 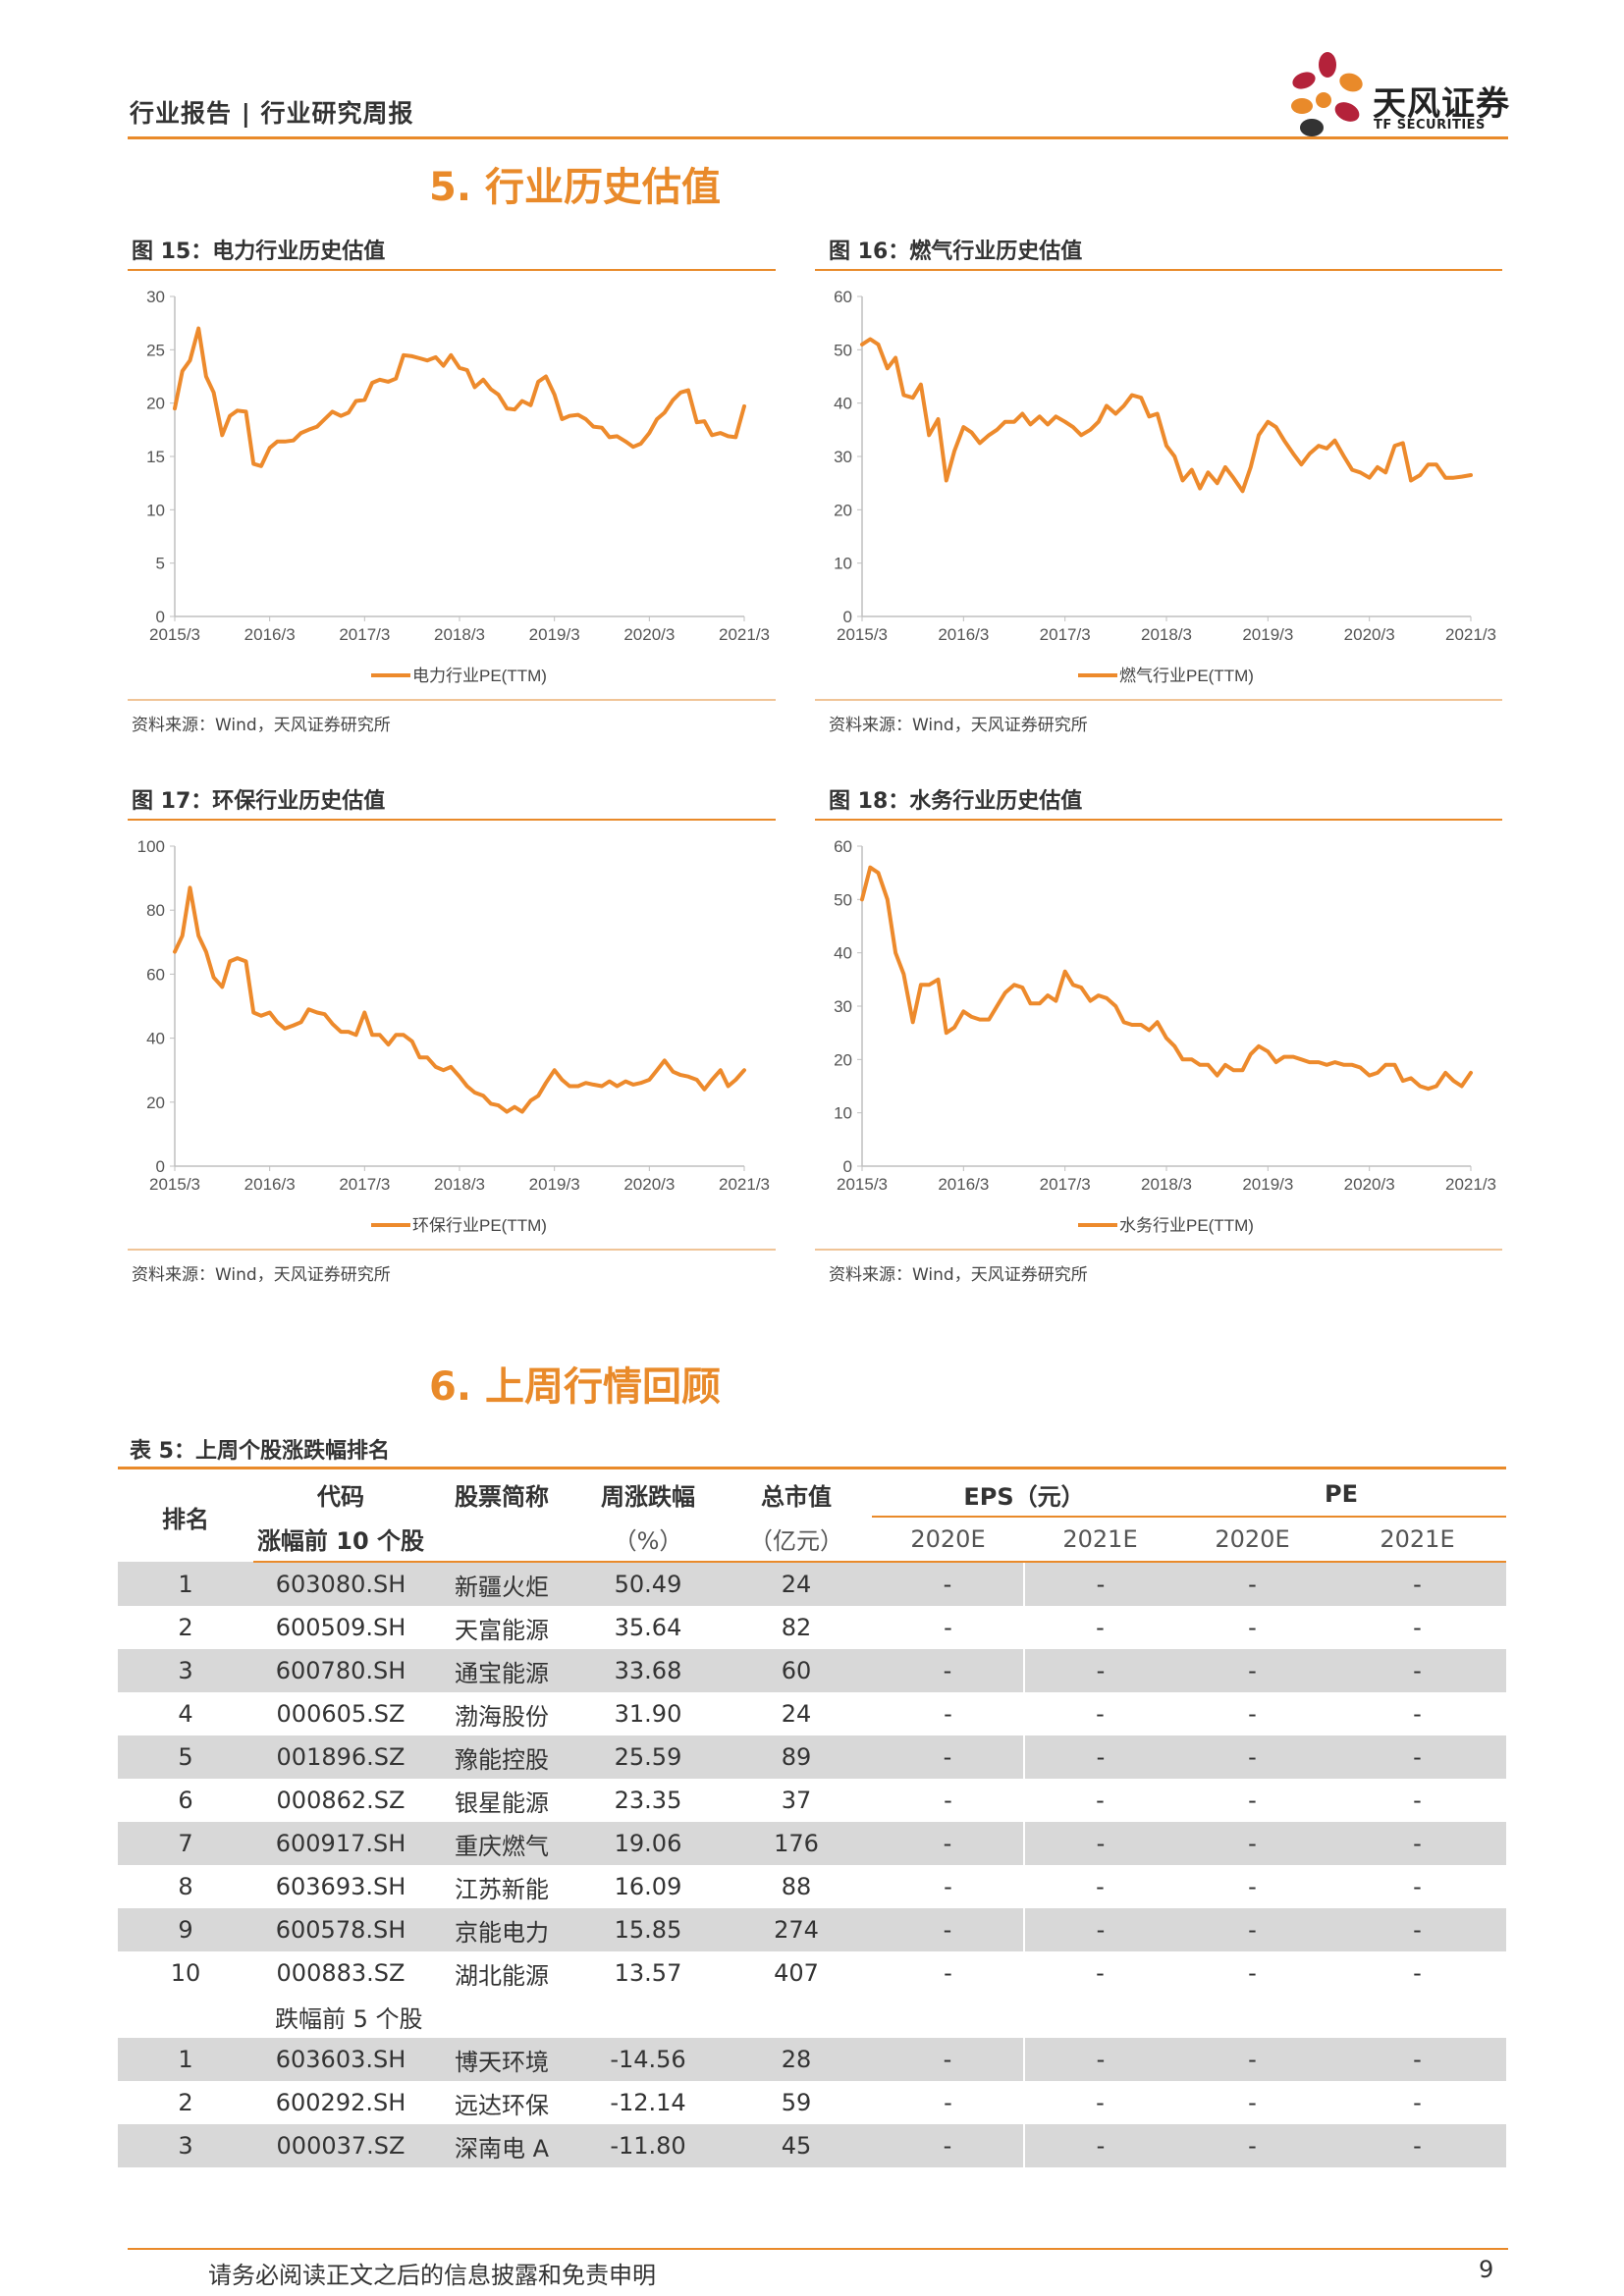 I want to click on table-cell: 湖北能源, so click(x=502, y=1975).